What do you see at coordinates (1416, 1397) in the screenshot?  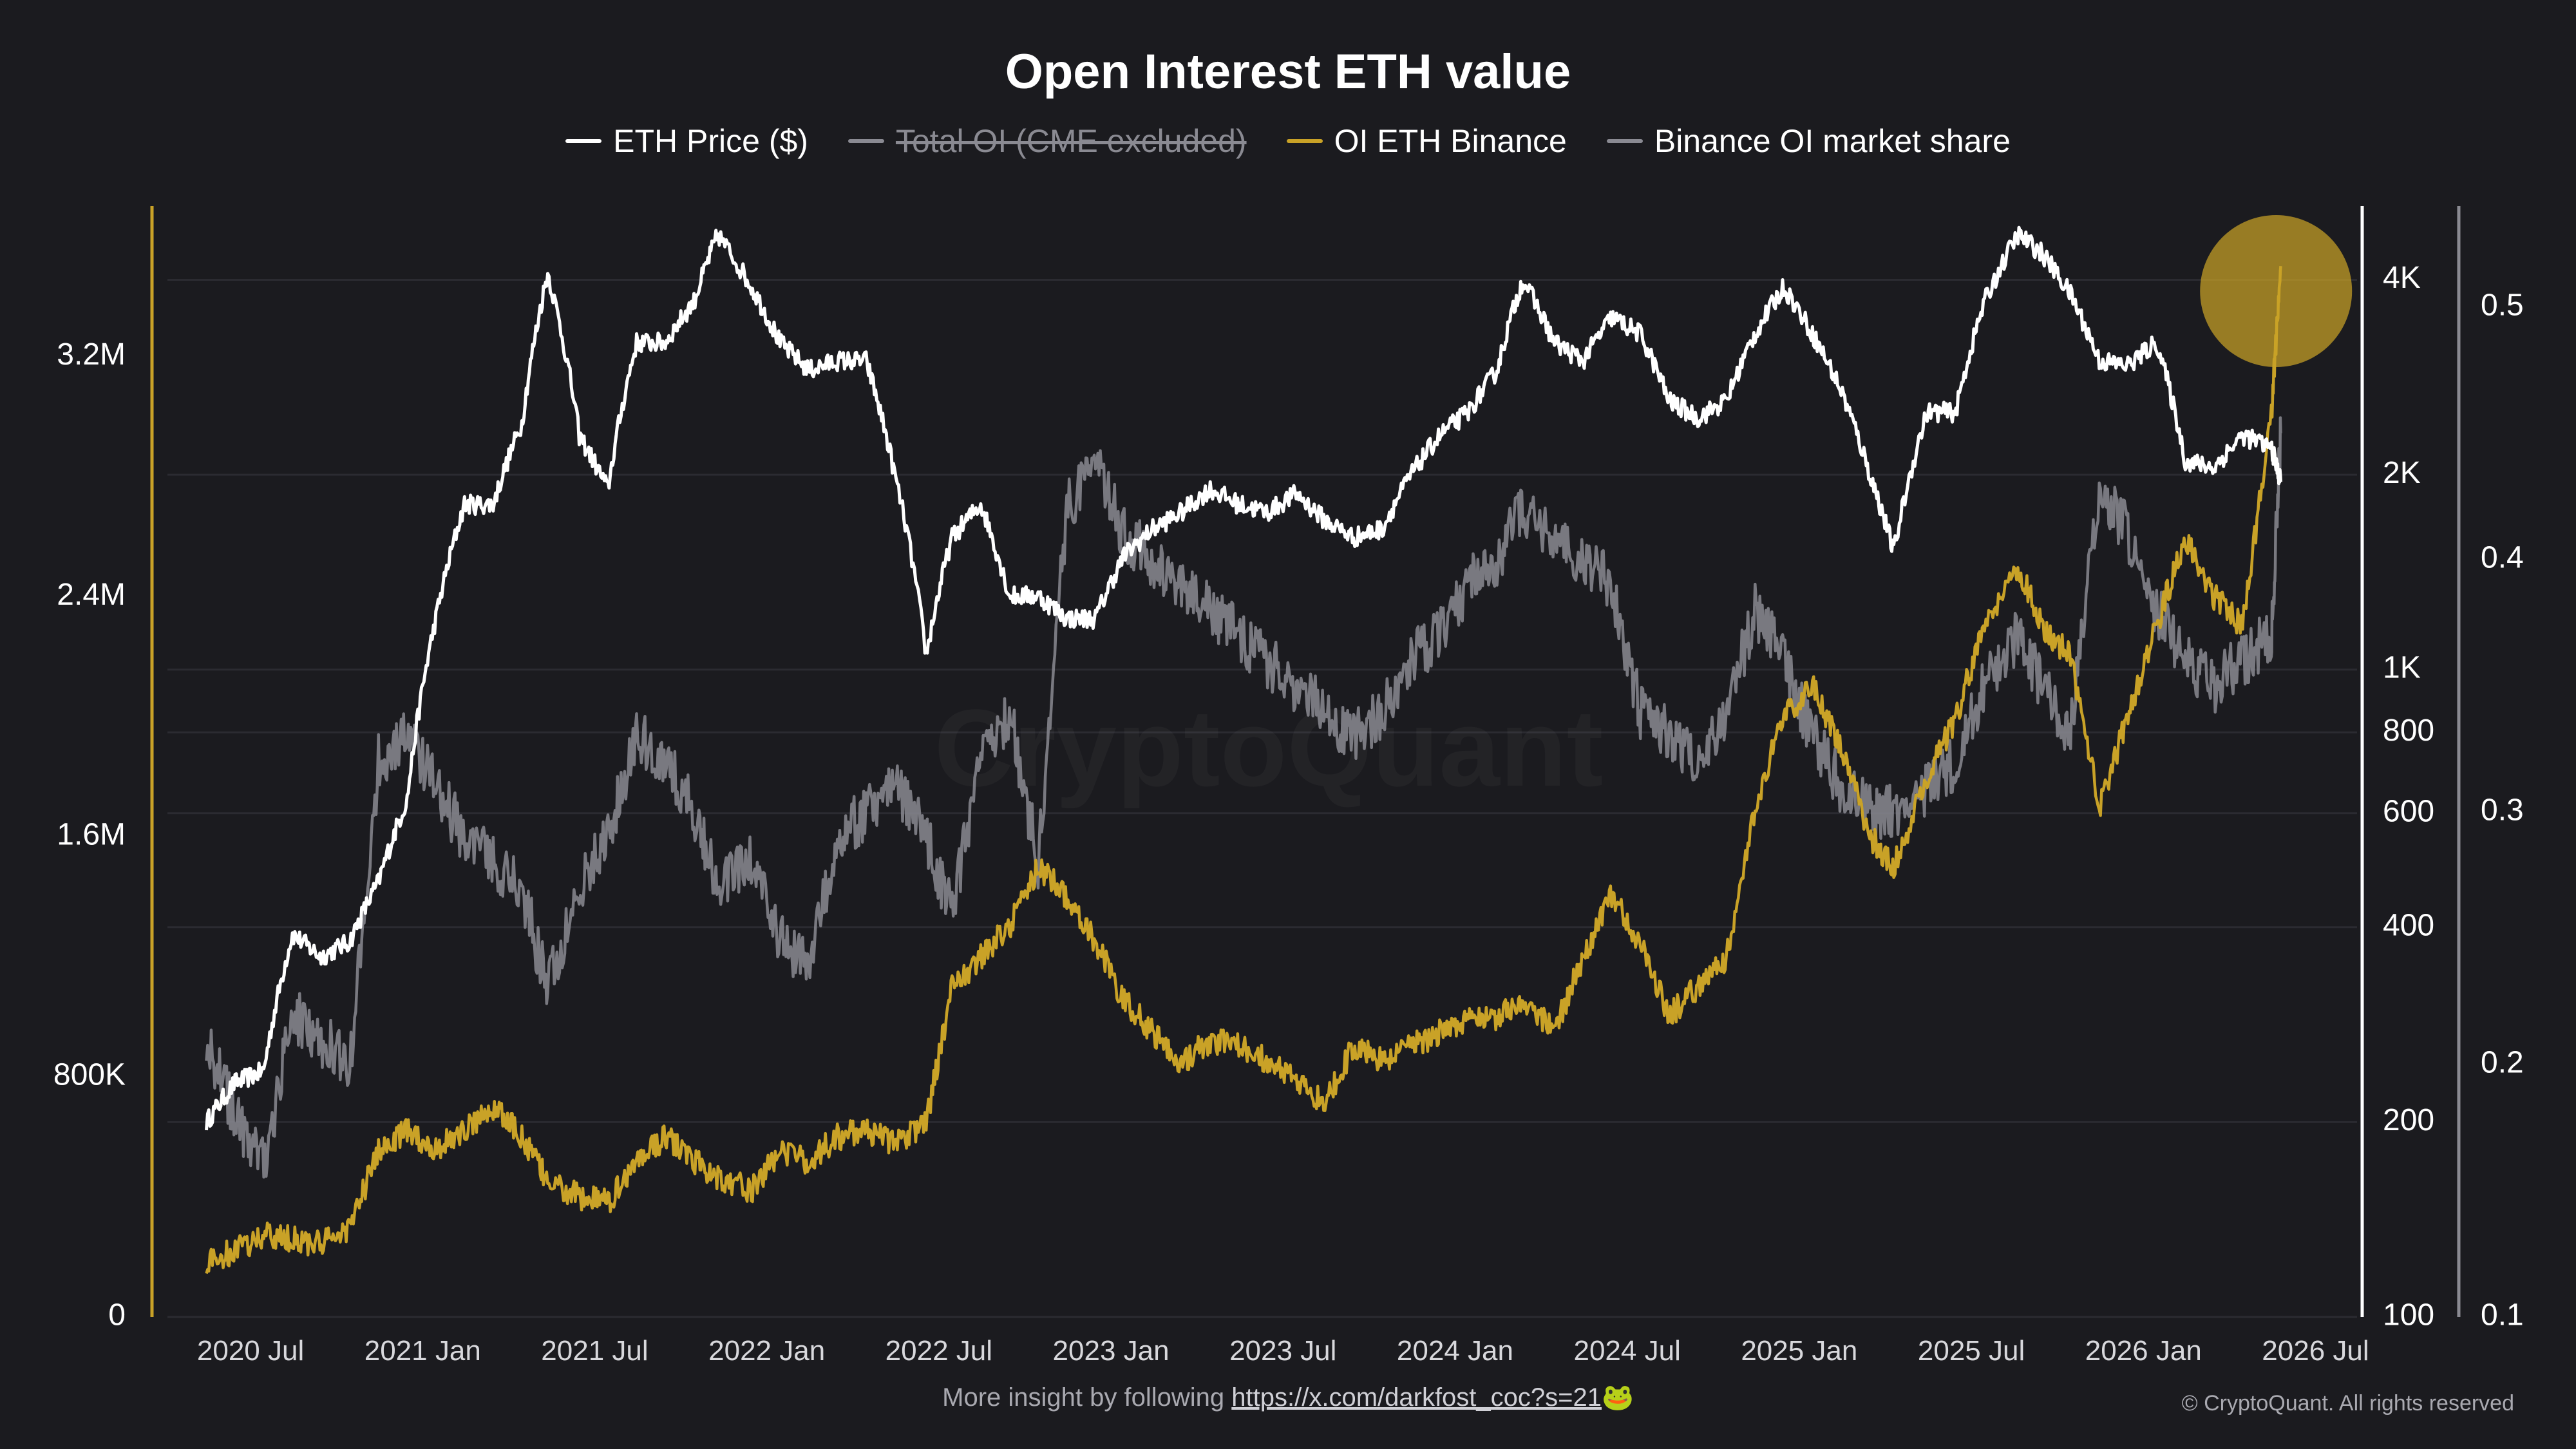 I see `footer-link: https://x.com/darkfost_coc?s=21` at bounding box center [1416, 1397].